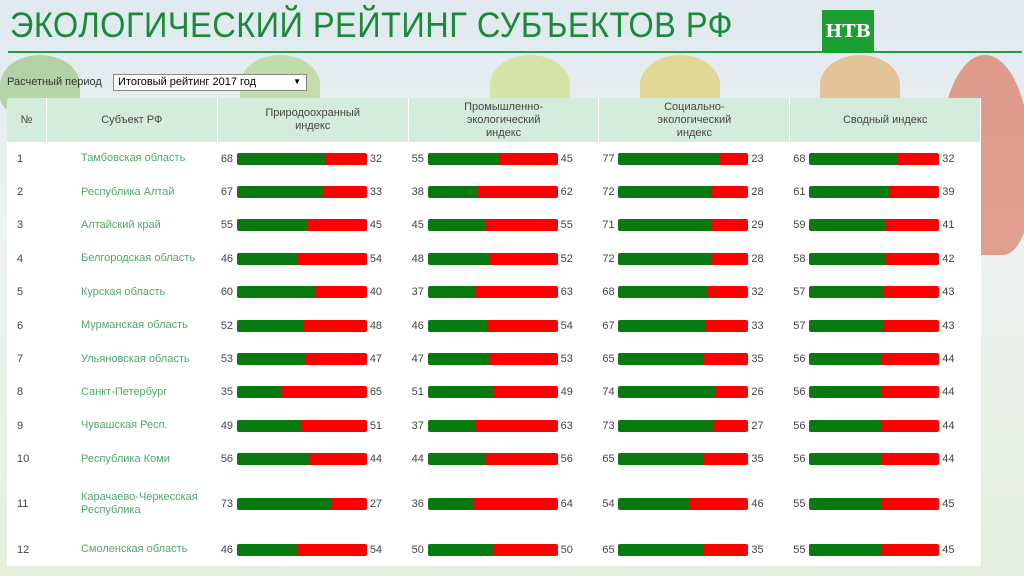 The width and height of the screenshot is (1024, 576). I want to click on bad-value: 40, so click(376, 292).